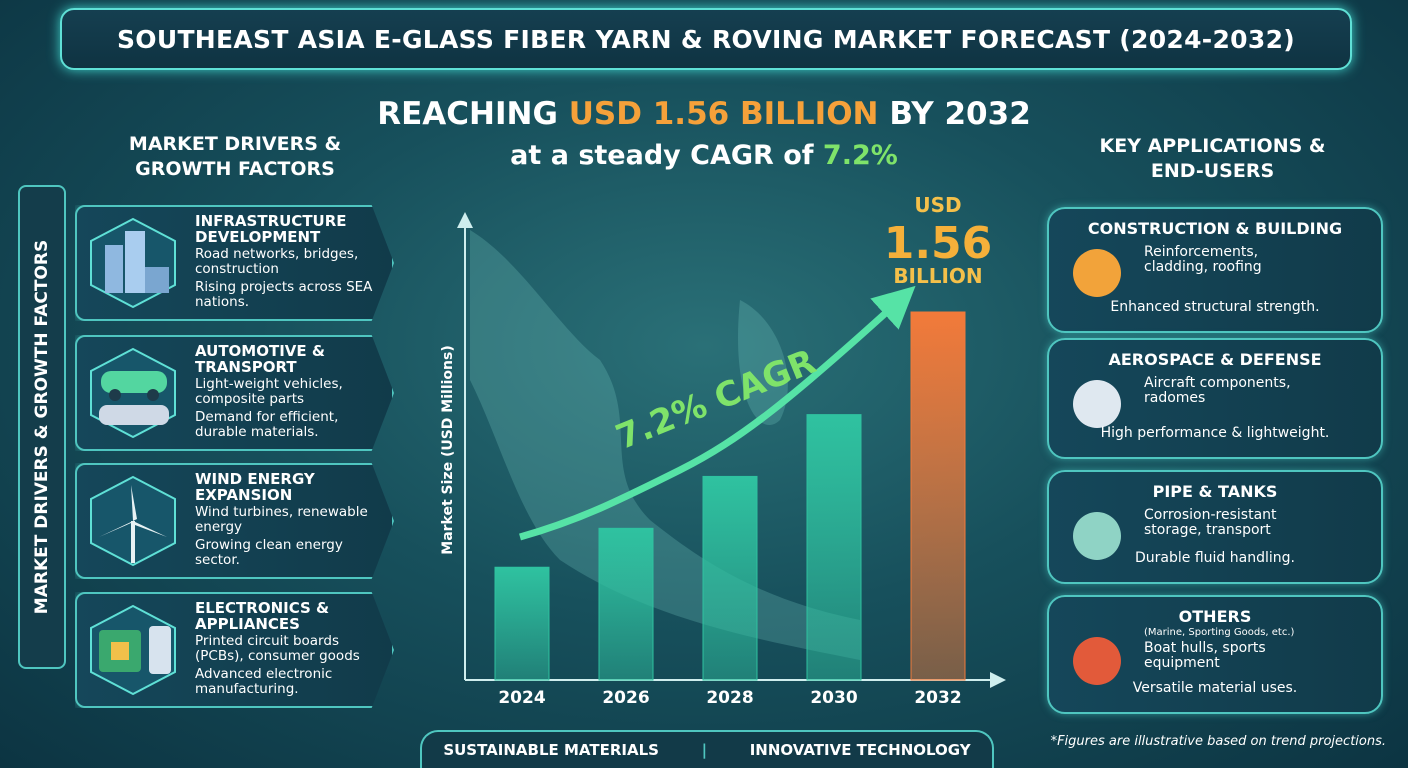 This screenshot has height=768, width=1408. I want to click on driver-line: Rising projects across SEA nations., so click(284, 294).